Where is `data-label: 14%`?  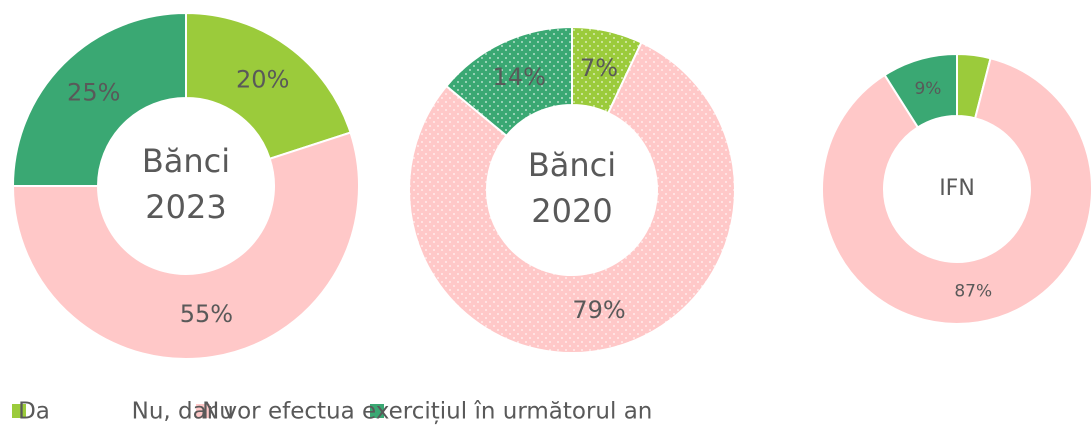 data-label: 14% is located at coordinates (519, 77).